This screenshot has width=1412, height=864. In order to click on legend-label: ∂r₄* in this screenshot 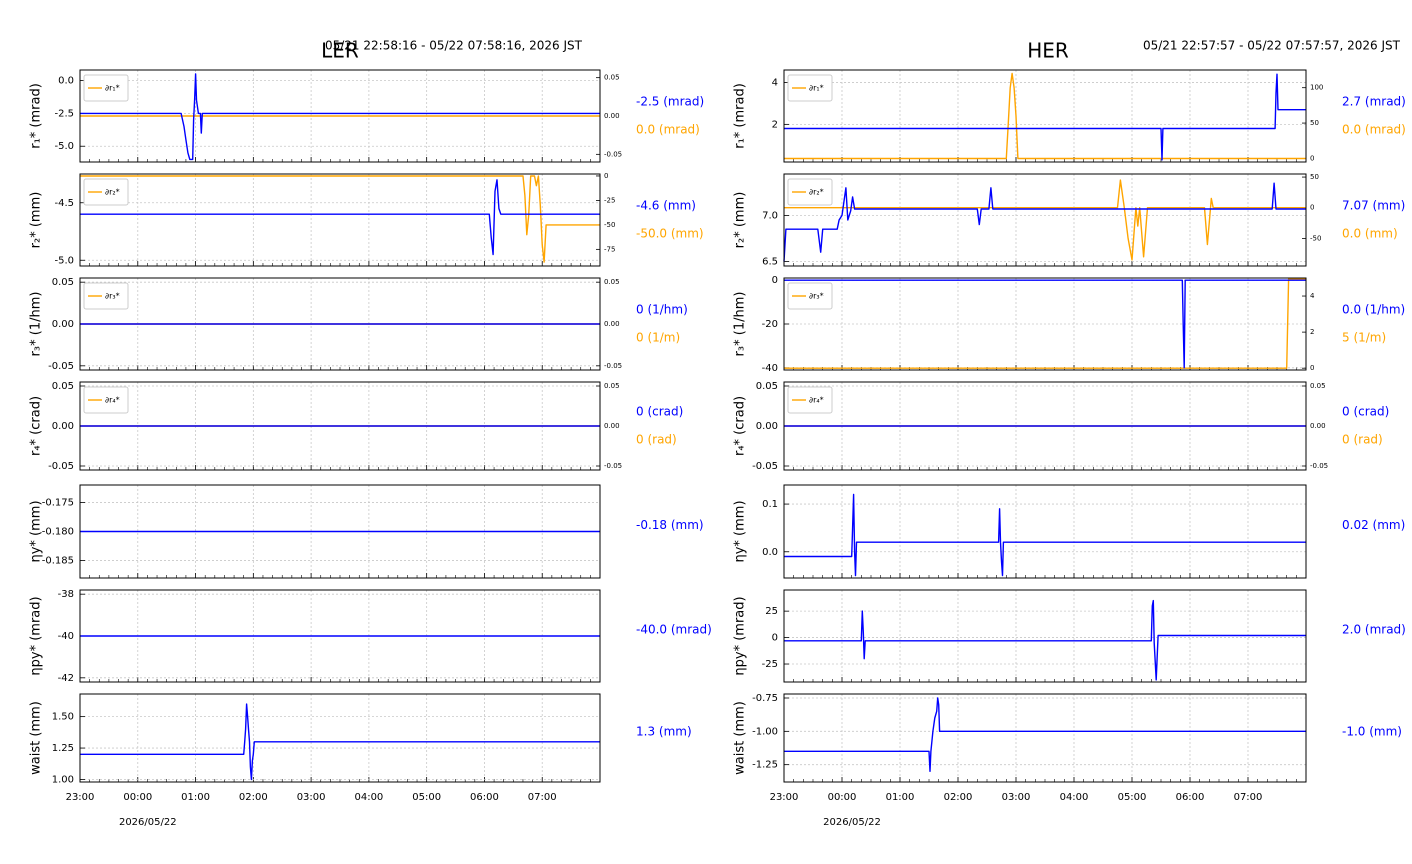, I will do `click(816, 400)`.